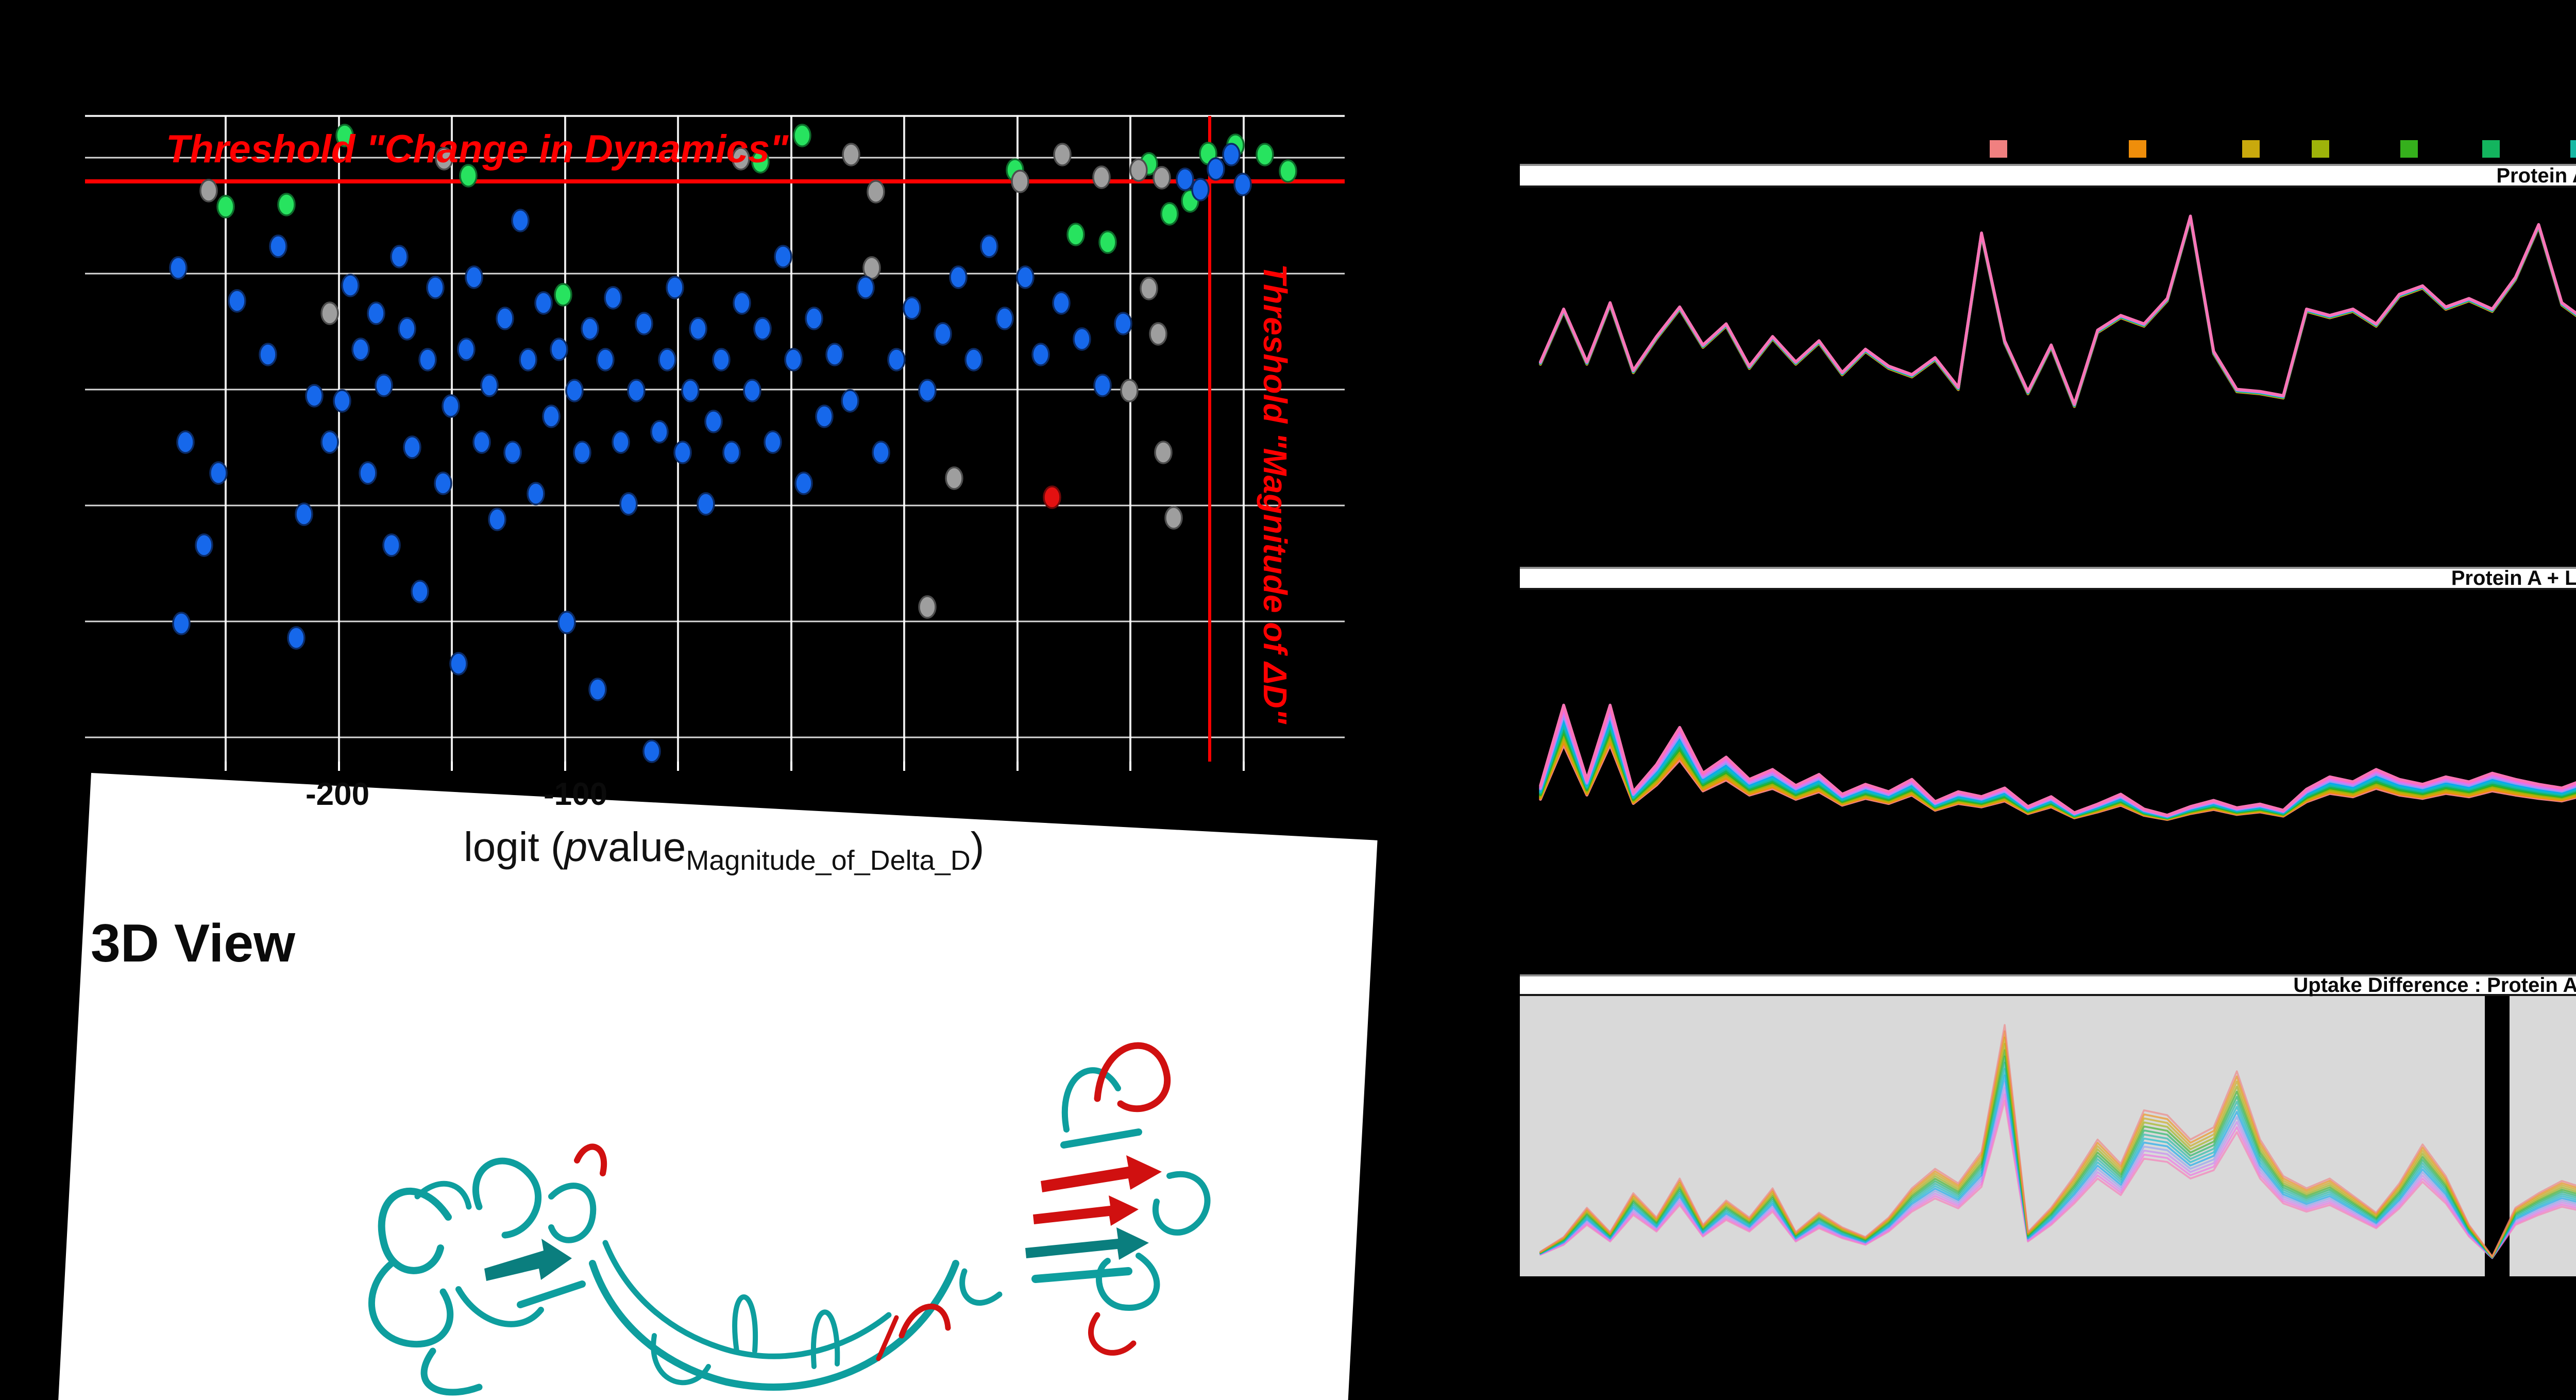  What do you see at coordinates (816, 1254) in the screenshot?
I see `ribbon-teal-strands` at bounding box center [816, 1254].